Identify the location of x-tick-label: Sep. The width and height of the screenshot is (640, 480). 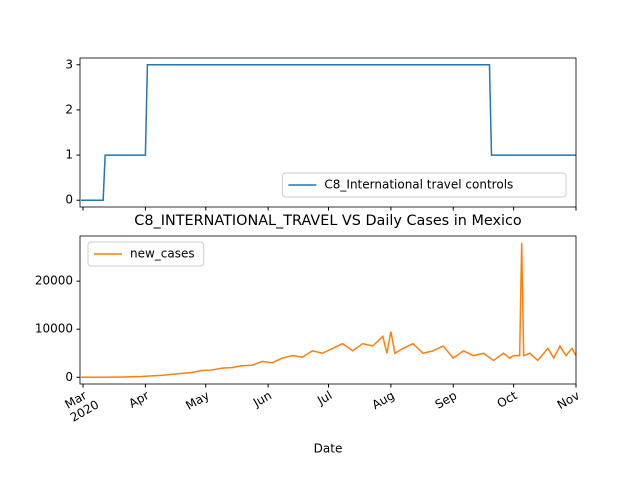
(446, 399).